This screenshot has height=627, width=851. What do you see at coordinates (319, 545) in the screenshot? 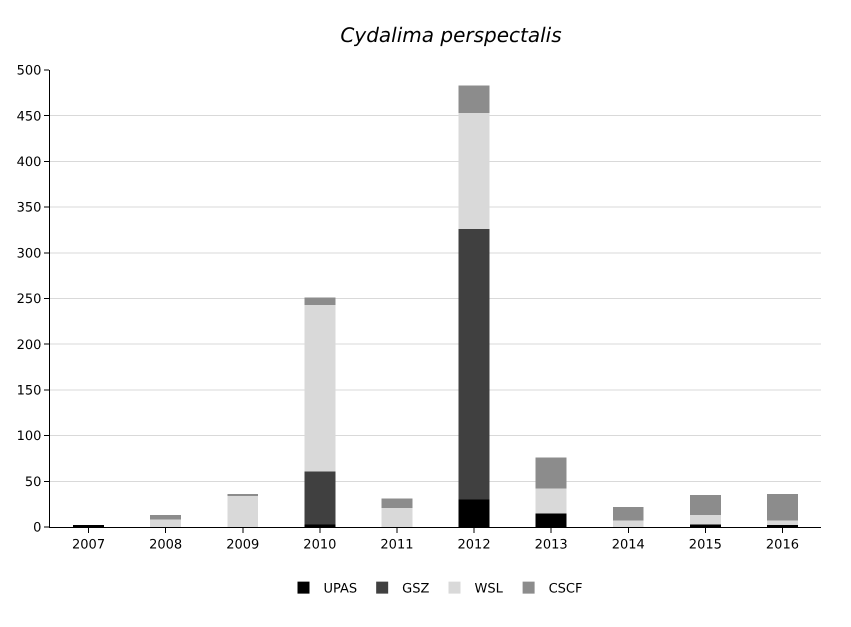
I see `x-tick-label: 2010` at bounding box center [319, 545].